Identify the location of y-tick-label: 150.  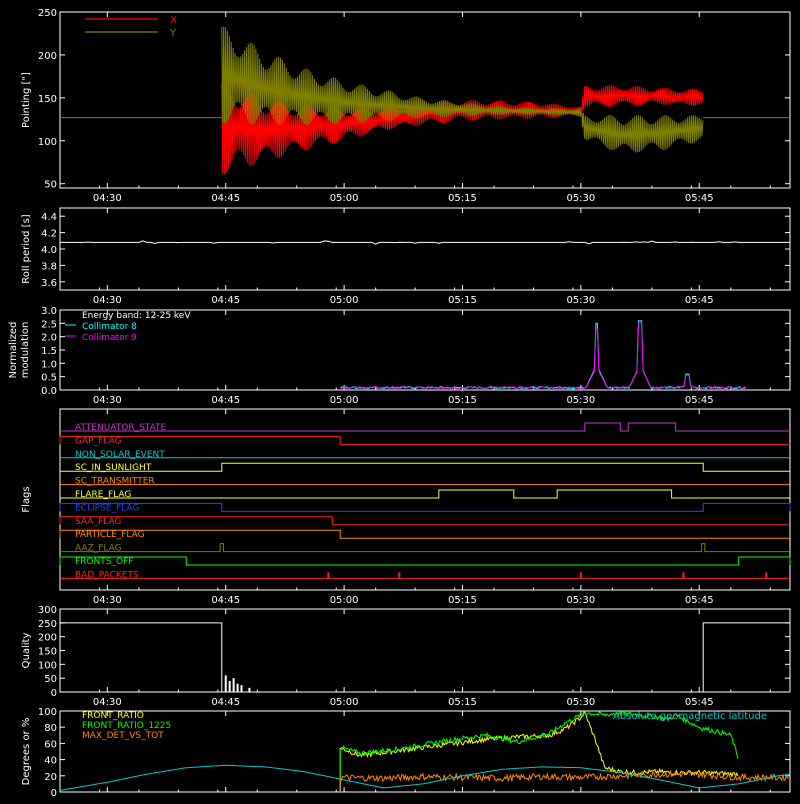
(47, 99).